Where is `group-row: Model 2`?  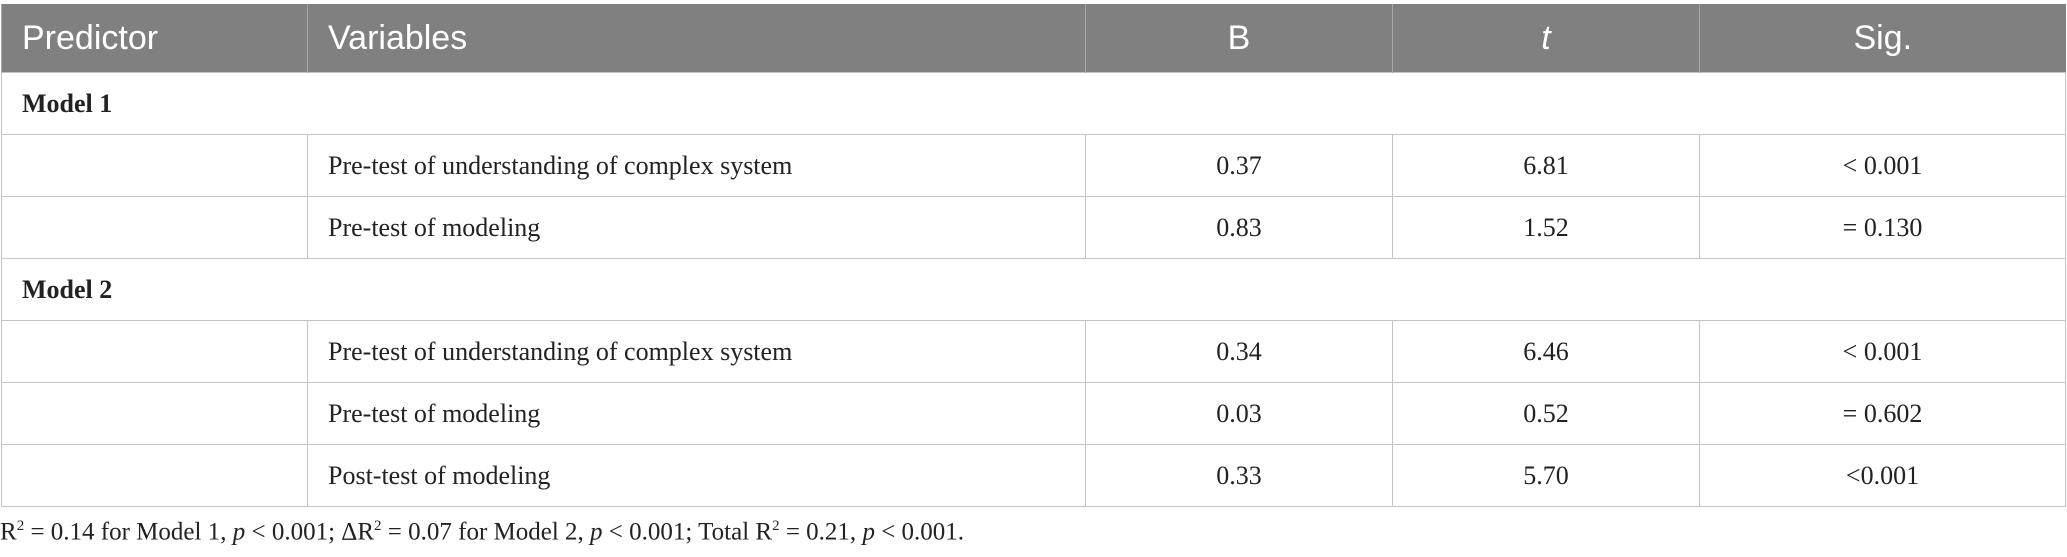 group-row: Model 2 is located at coordinates (1033, 289).